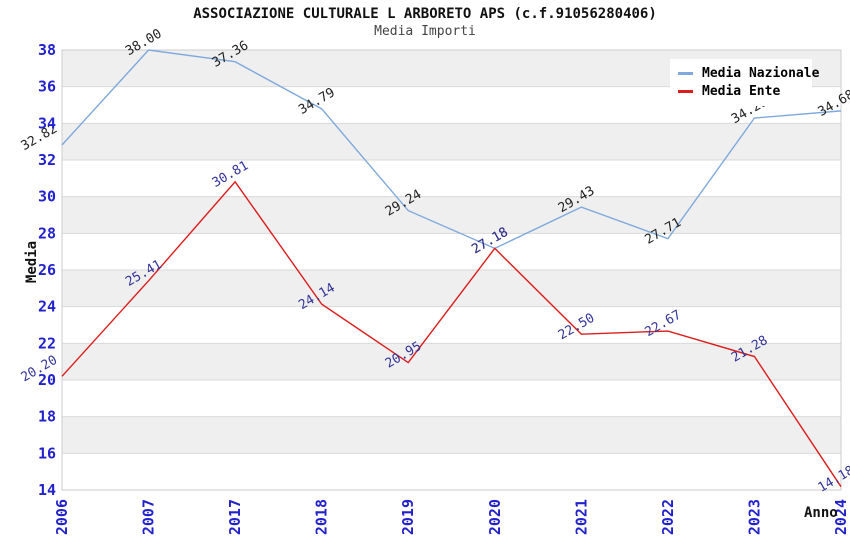 The width and height of the screenshot is (850, 550). Describe the element at coordinates (668, 517) in the screenshot. I see `svg-text: 2022` at that location.